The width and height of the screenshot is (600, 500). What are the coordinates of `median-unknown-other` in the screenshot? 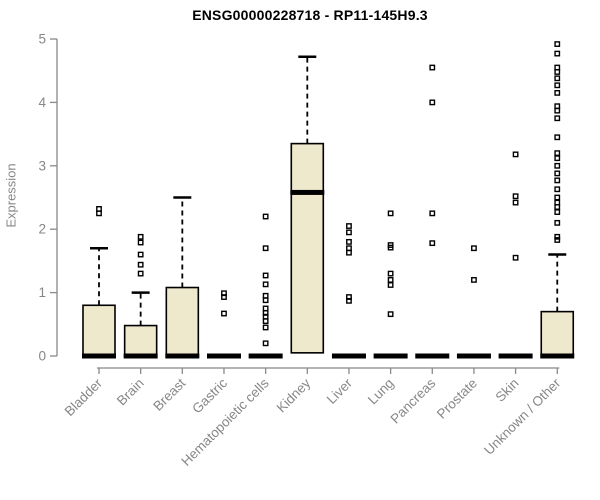 It's located at (557, 356).